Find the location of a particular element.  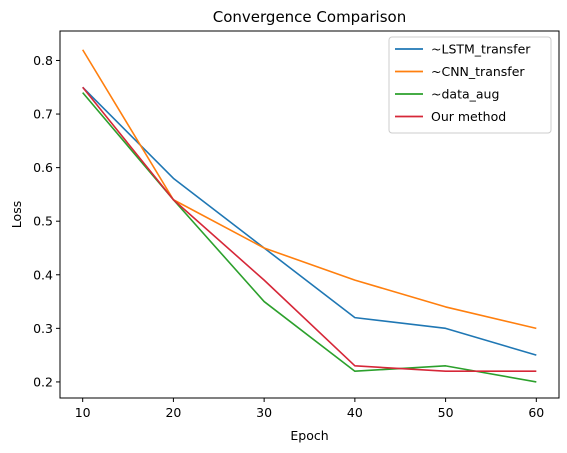

legend-label: ~LSTM_transfer is located at coordinates (481, 49).